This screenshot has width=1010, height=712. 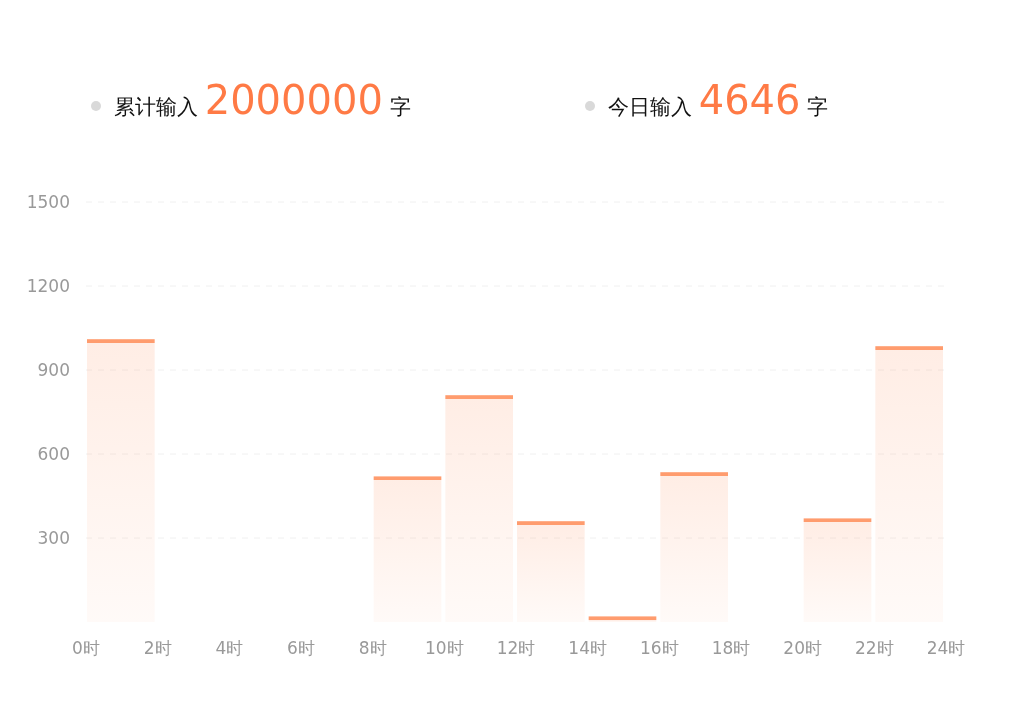 What do you see at coordinates (516, 648) in the screenshot?
I see `x-tick-label: 12时` at bounding box center [516, 648].